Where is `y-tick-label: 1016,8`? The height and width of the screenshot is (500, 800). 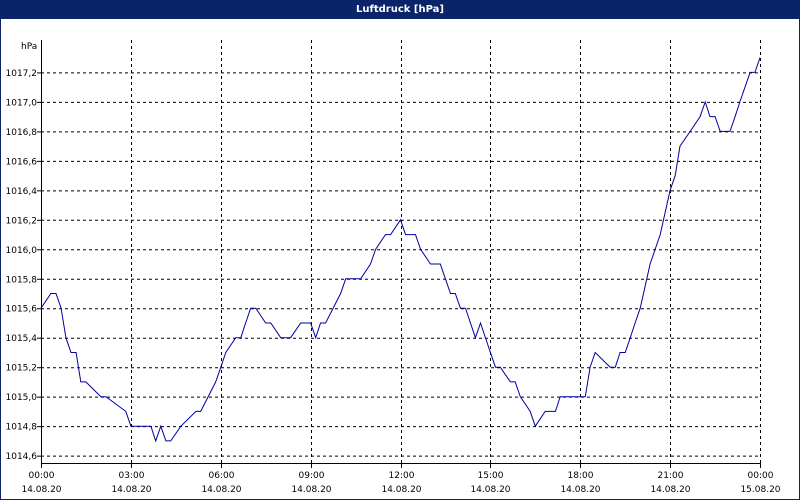 y-tick-label: 1016,8 is located at coordinates (22, 133).